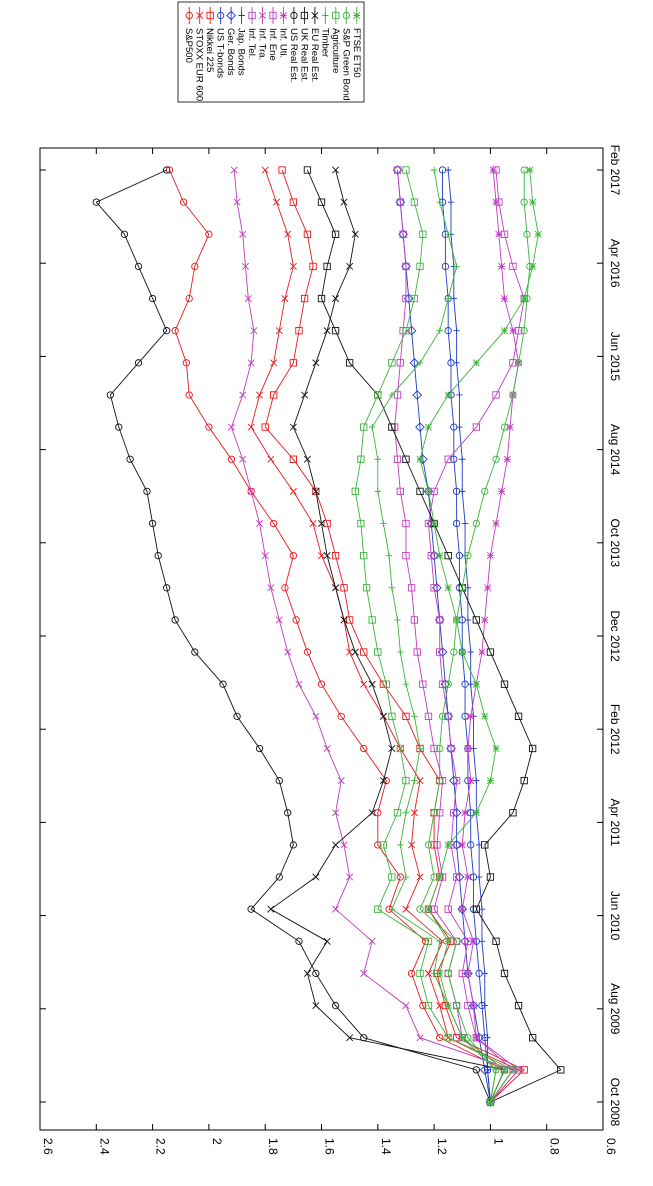 Image resolution: width=653 pixels, height=1186 pixels. Describe the element at coordinates (615, 1102) in the screenshot. I see `date-tick-label: Oct 2008` at that location.